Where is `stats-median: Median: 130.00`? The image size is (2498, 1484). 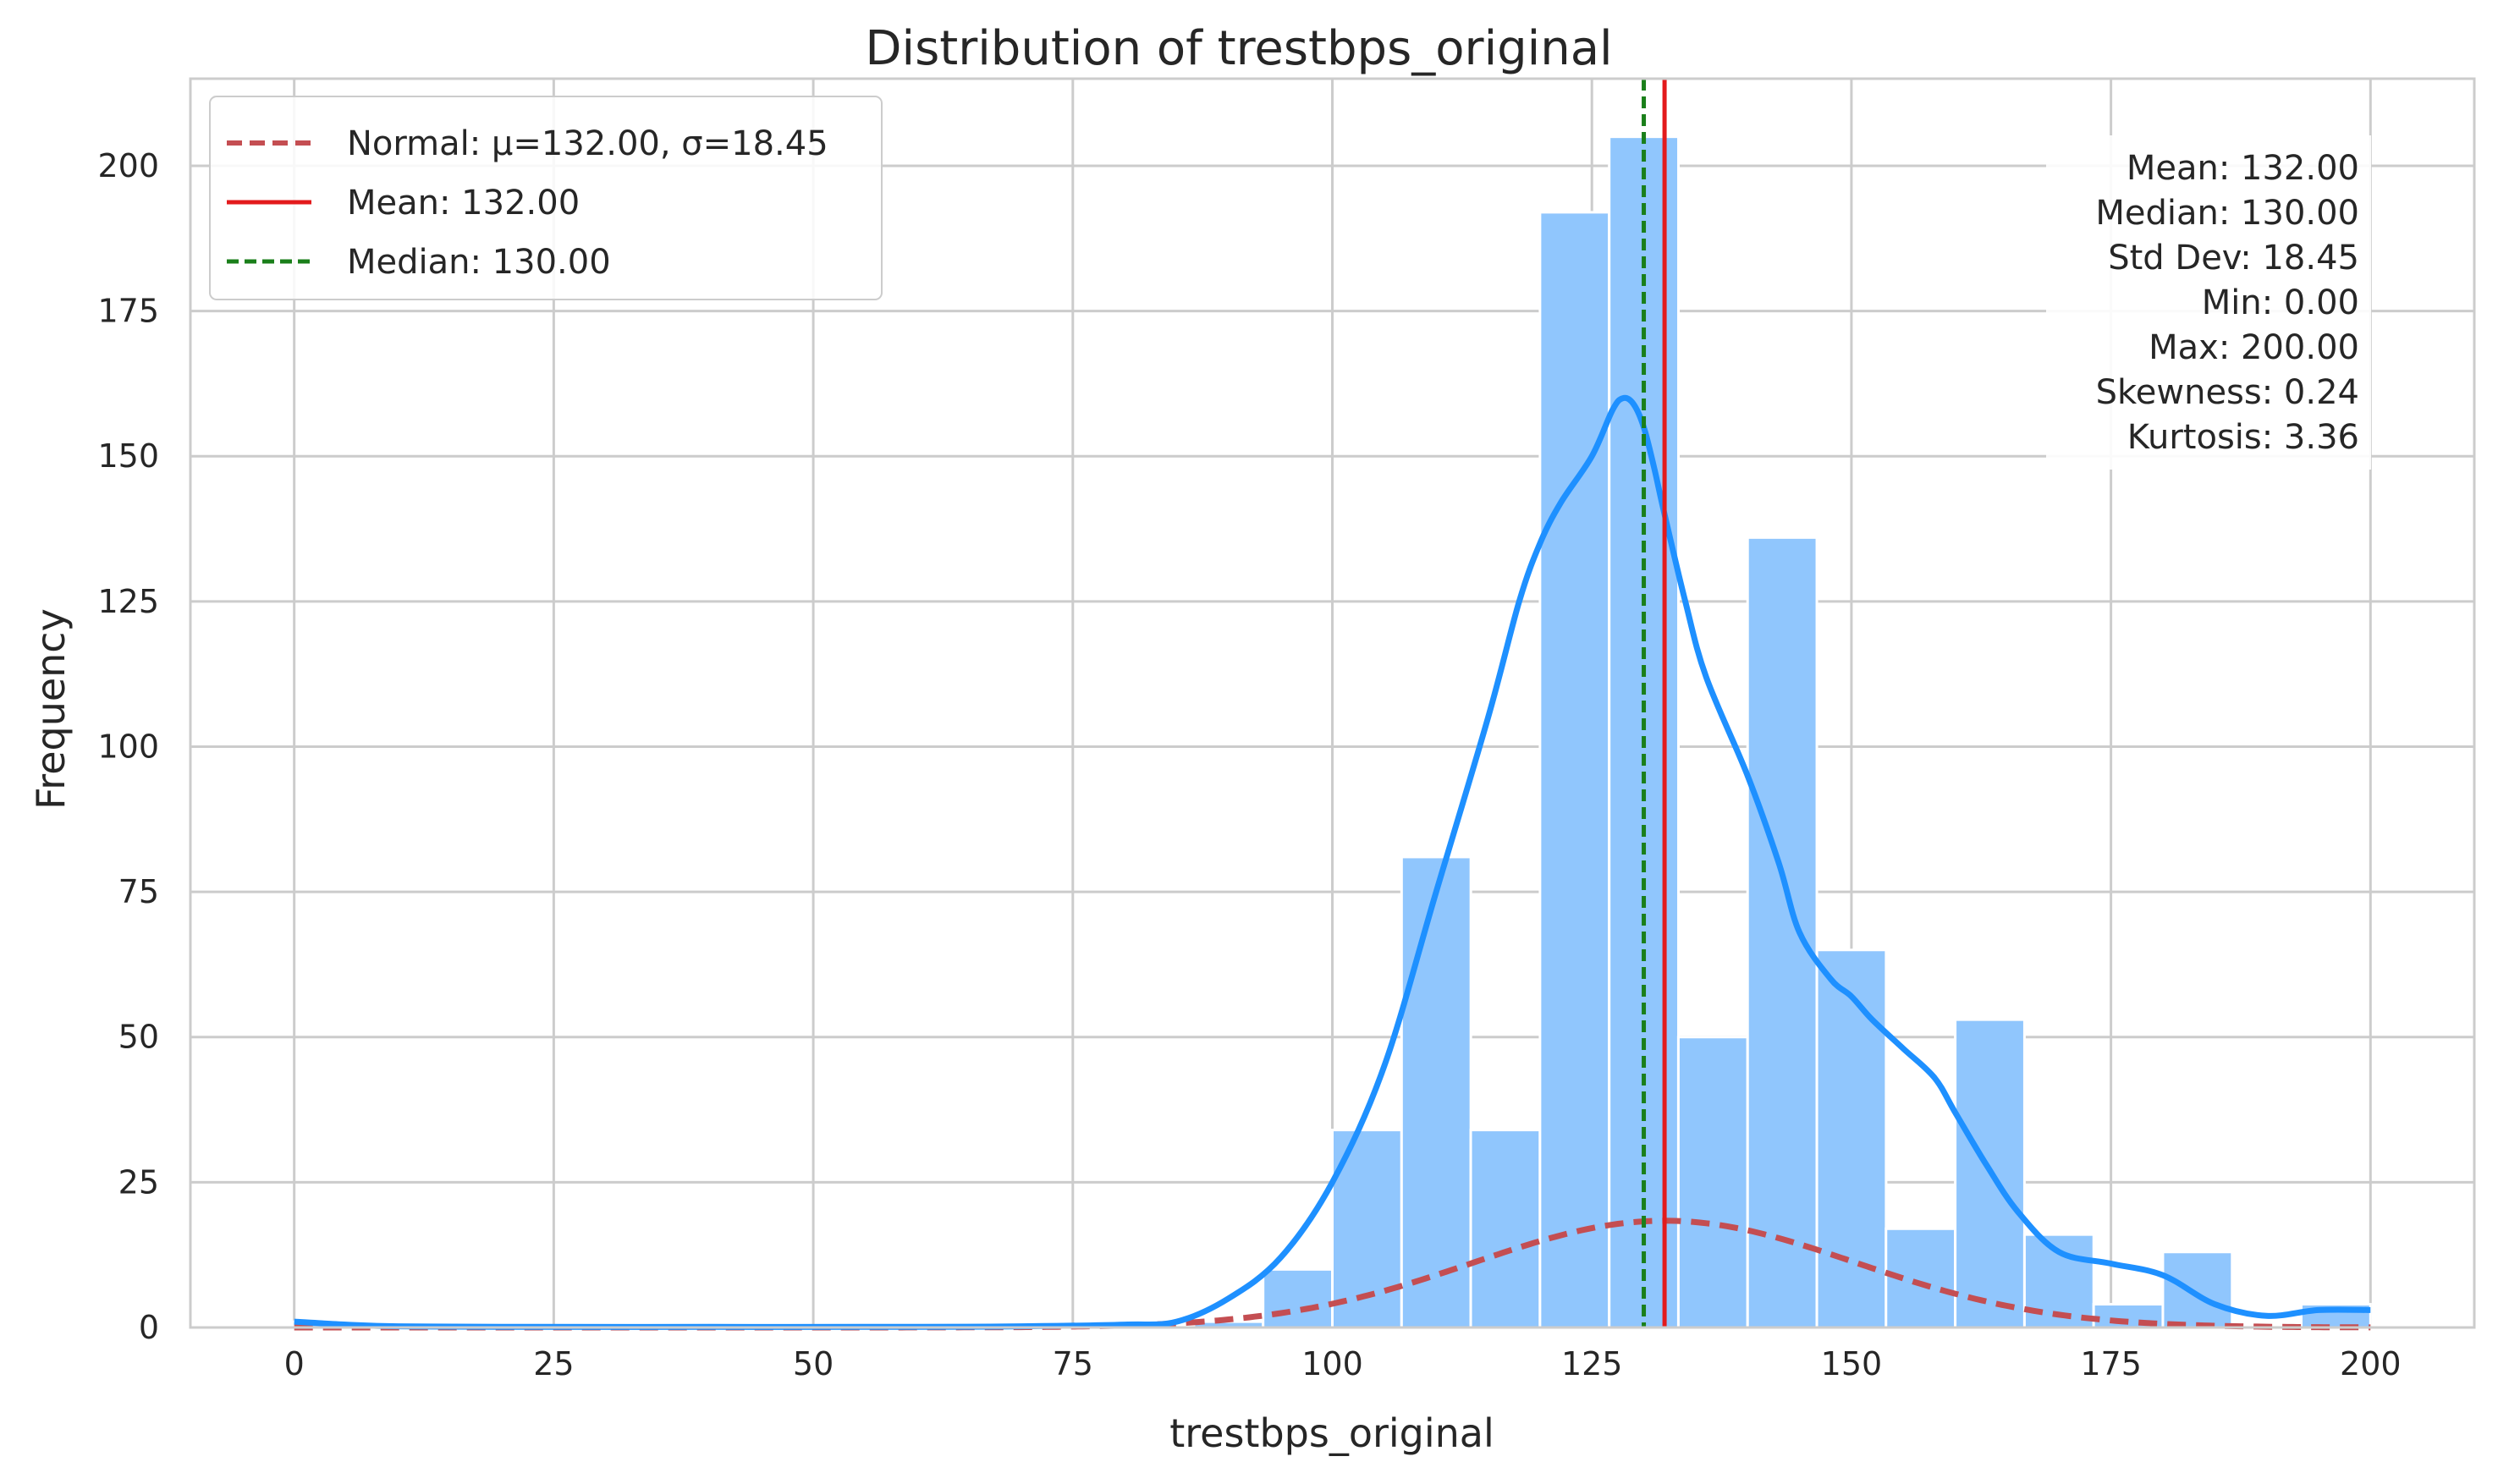 stats-median: Median: 130.00 is located at coordinates (2227, 213).